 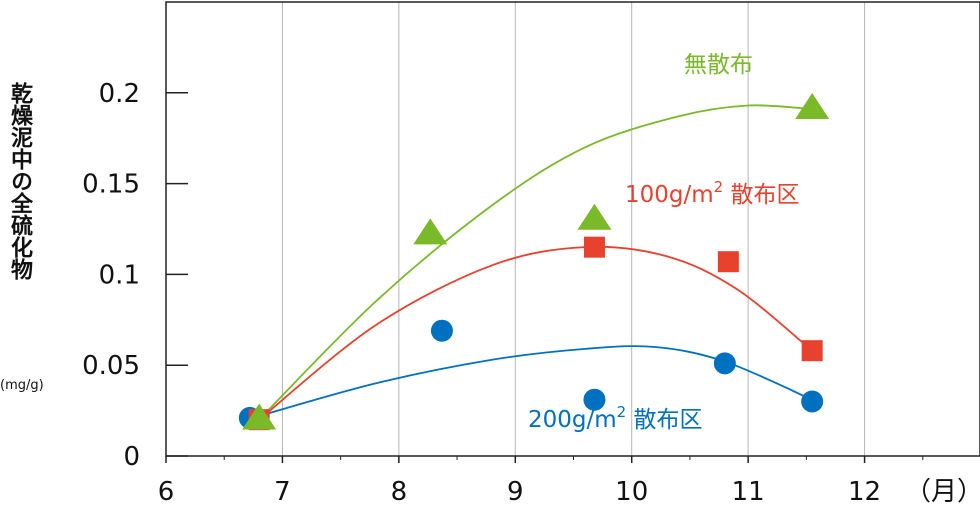 I want to click on legend-label-200g-suffix: 散布区, so click(x=664, y=420).